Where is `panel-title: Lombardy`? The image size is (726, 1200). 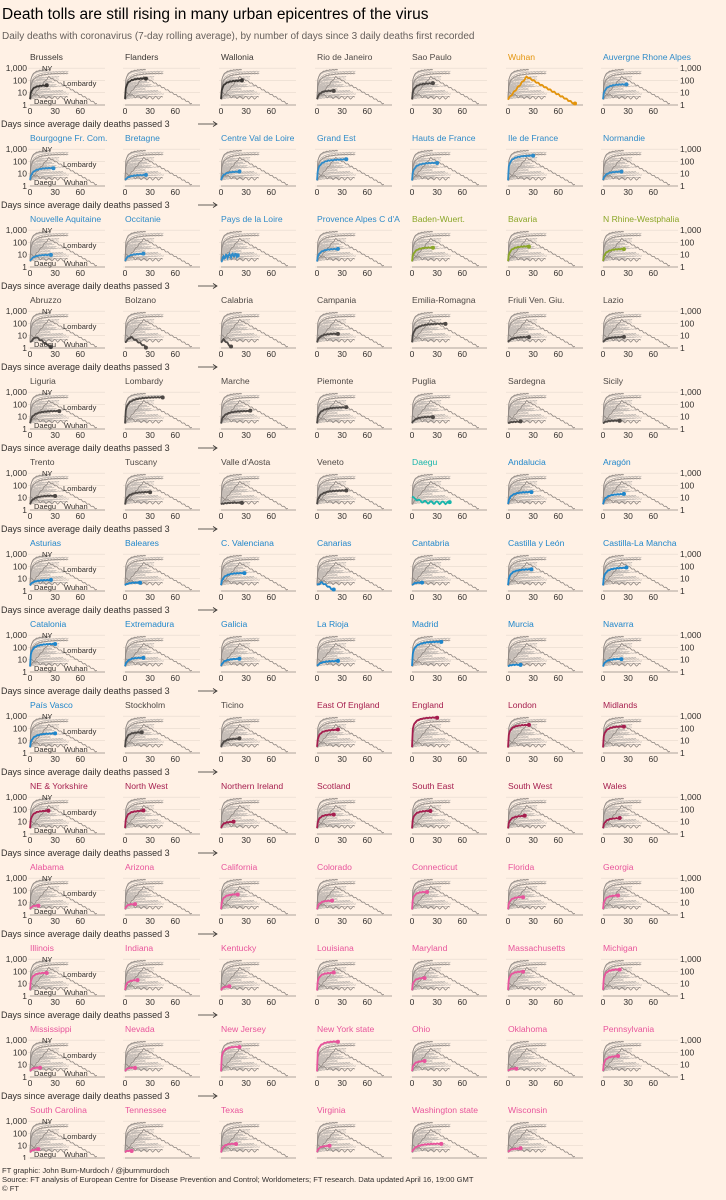 panel-title: Lombardy is located at coordinates (144, 381).